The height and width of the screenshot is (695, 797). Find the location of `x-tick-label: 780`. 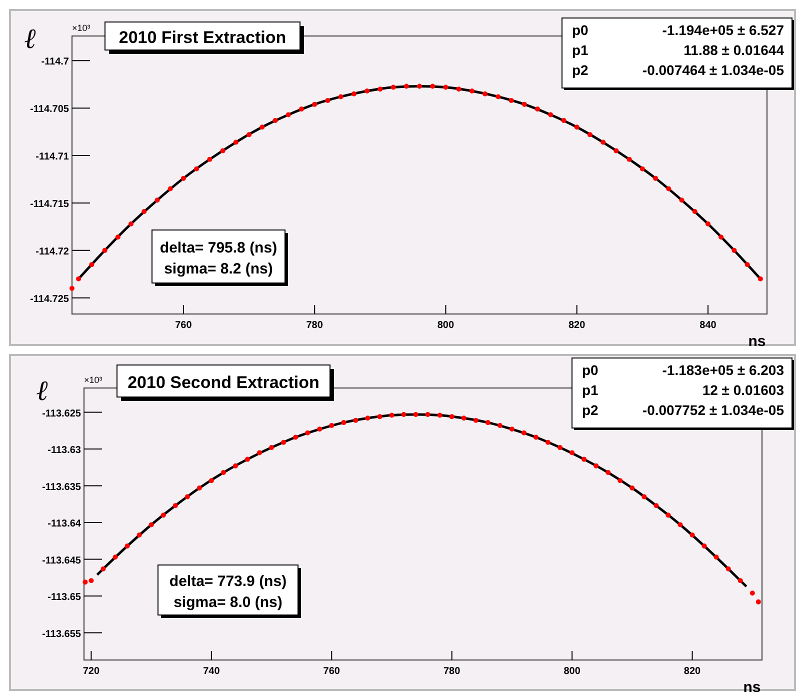

x-tick-label: 780 is located at coordinates (452, 671).